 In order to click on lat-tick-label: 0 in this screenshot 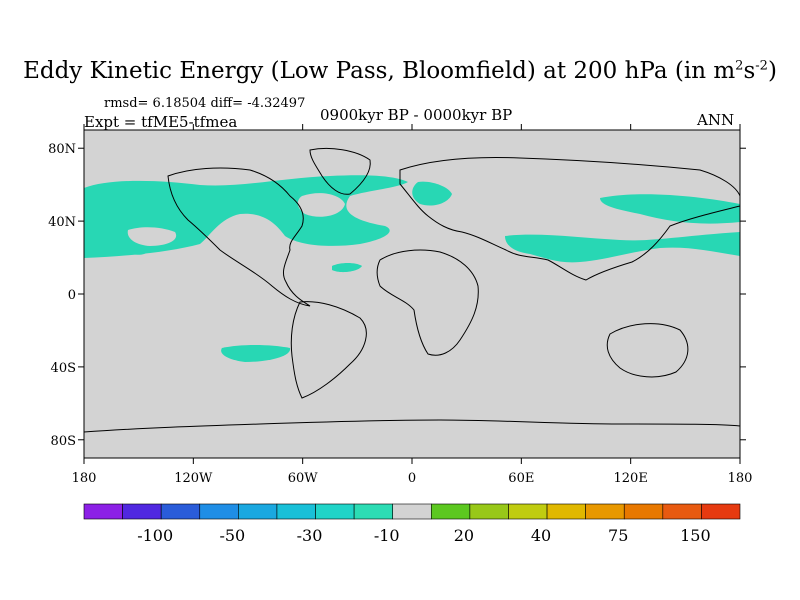, I will do `click(72, 295)`.